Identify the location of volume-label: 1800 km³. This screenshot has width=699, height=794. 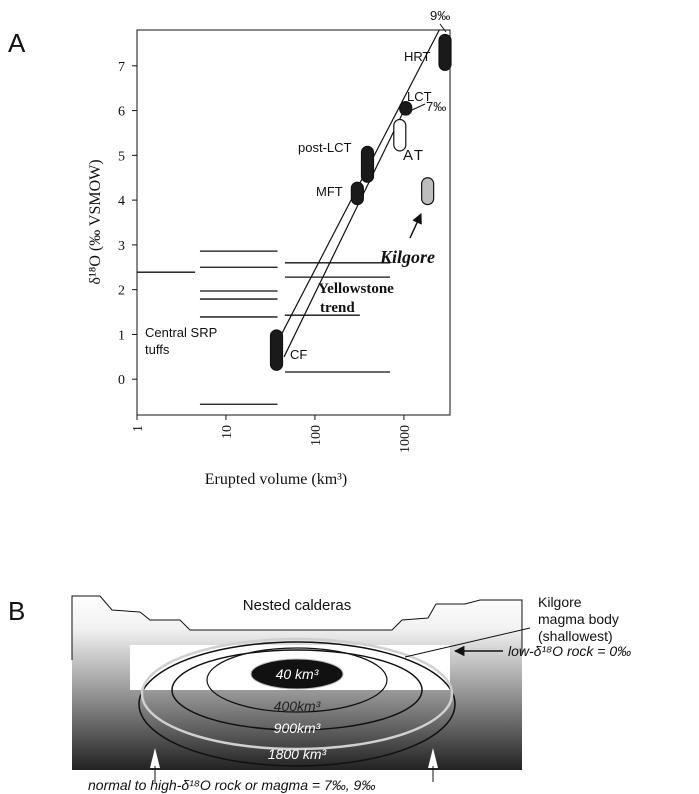
(297, 754).